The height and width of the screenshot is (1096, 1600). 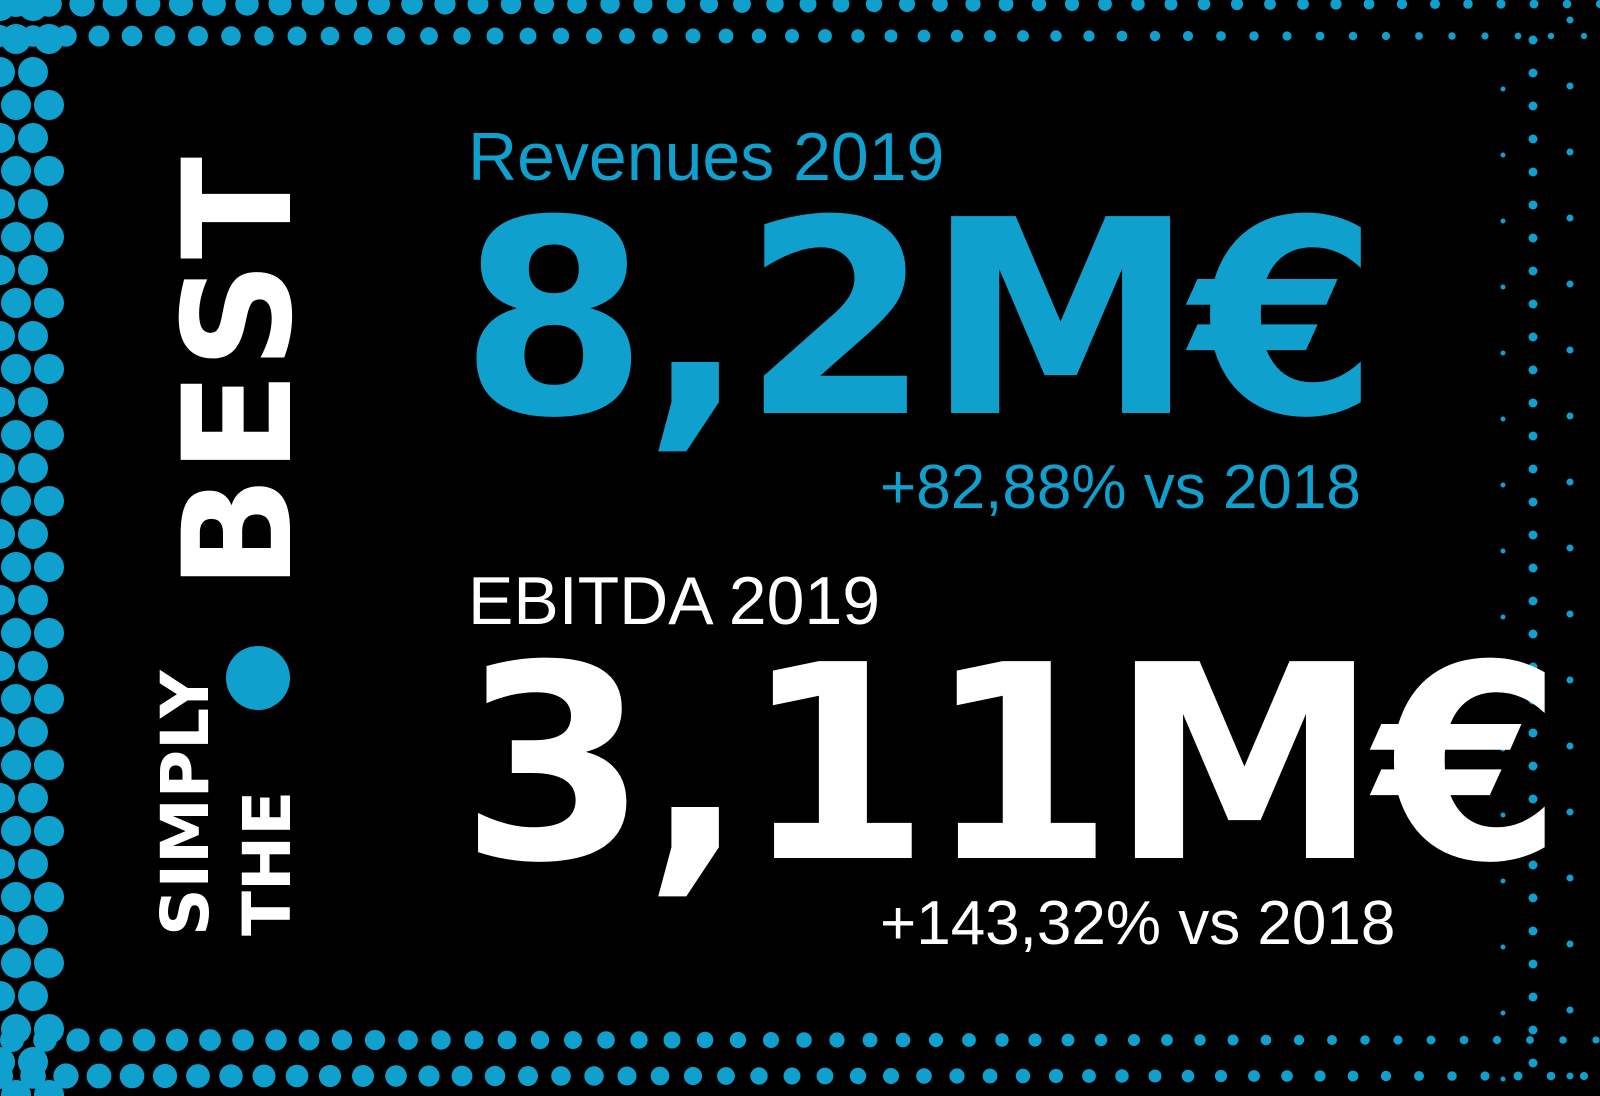 What do you see at coordinates (185, 802) in the screenshot?
I see `tagline-simply: SIMPLY` at bounding box center [185, 802].